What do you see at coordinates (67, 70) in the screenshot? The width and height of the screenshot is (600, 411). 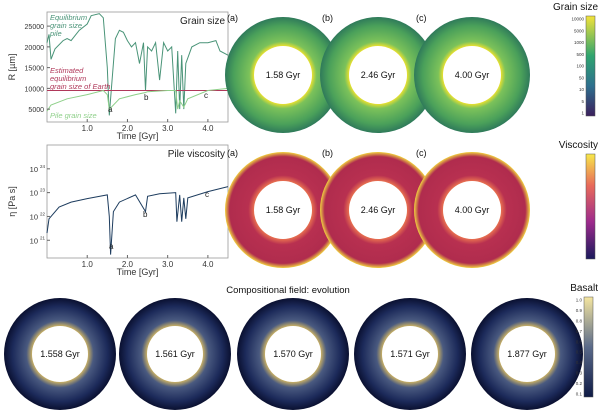 I see `legend-estimated-equilibrium: Estimated` at bounding box center [67, 70].